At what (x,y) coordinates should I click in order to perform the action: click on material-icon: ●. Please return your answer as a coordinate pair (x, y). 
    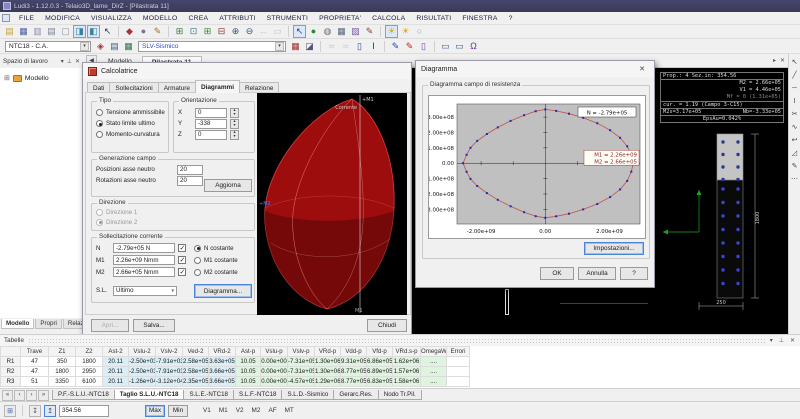
    Looking at the image, I should click on (143, 31).